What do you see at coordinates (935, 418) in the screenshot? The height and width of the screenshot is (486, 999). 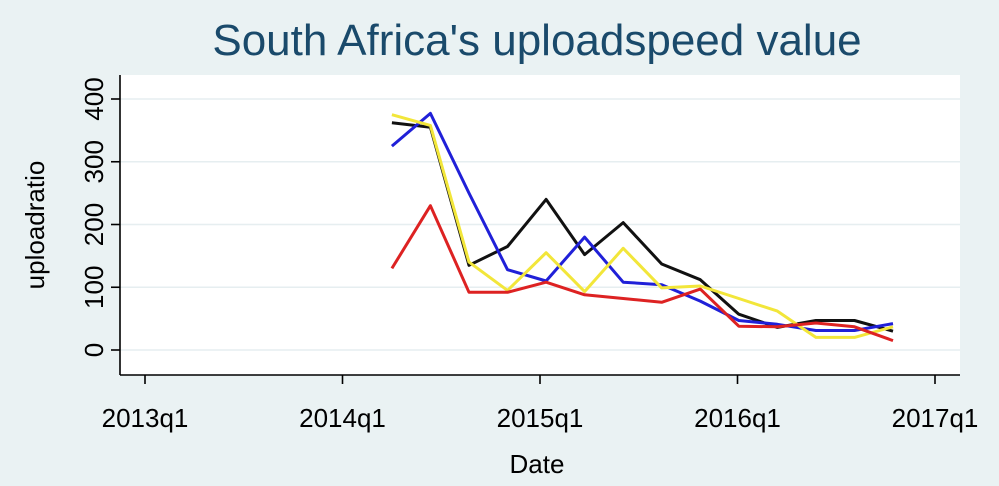 I see `x-tick-label: 2017q1` at bounding box center [935, 418].